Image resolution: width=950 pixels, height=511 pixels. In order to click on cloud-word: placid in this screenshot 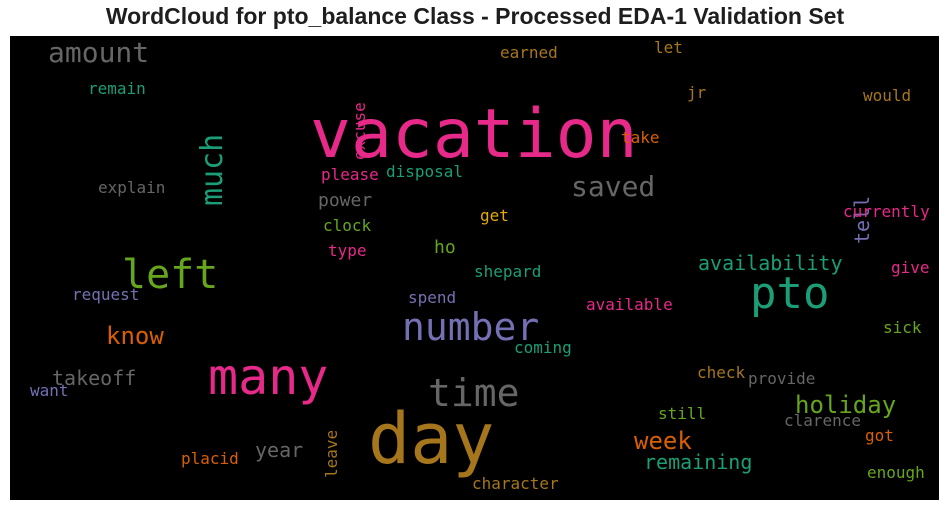, I will do `click(210, 458)`.